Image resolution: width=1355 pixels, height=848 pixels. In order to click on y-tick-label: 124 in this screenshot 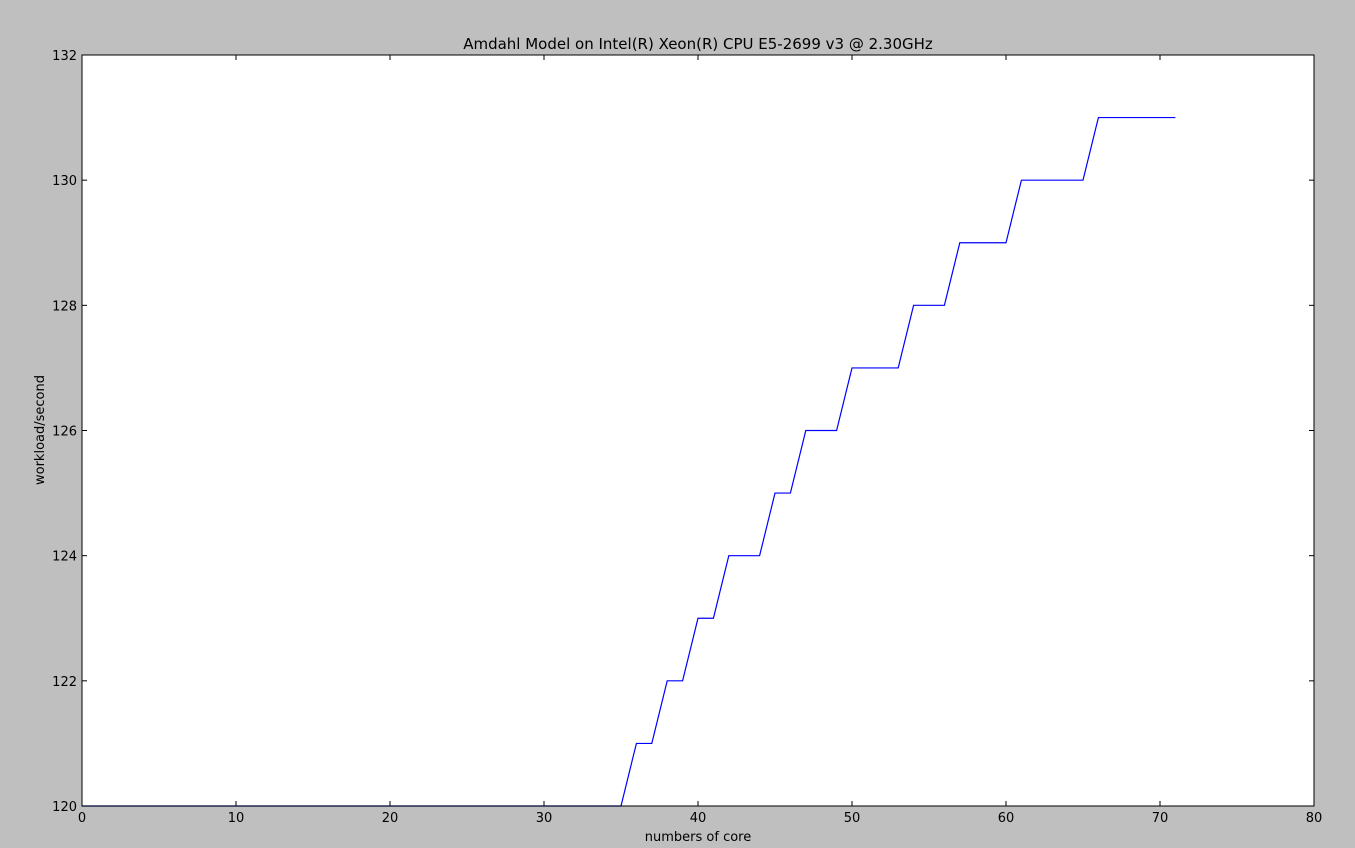, I will do `click(64, 557)`.